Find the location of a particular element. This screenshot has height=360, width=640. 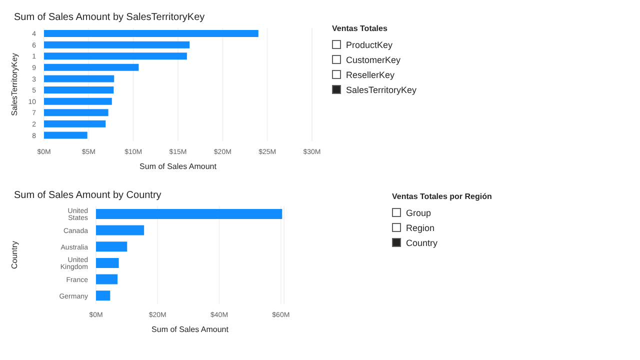

chart-title: Sum of Sales Amount by Country is located at coordinates (87, 196).